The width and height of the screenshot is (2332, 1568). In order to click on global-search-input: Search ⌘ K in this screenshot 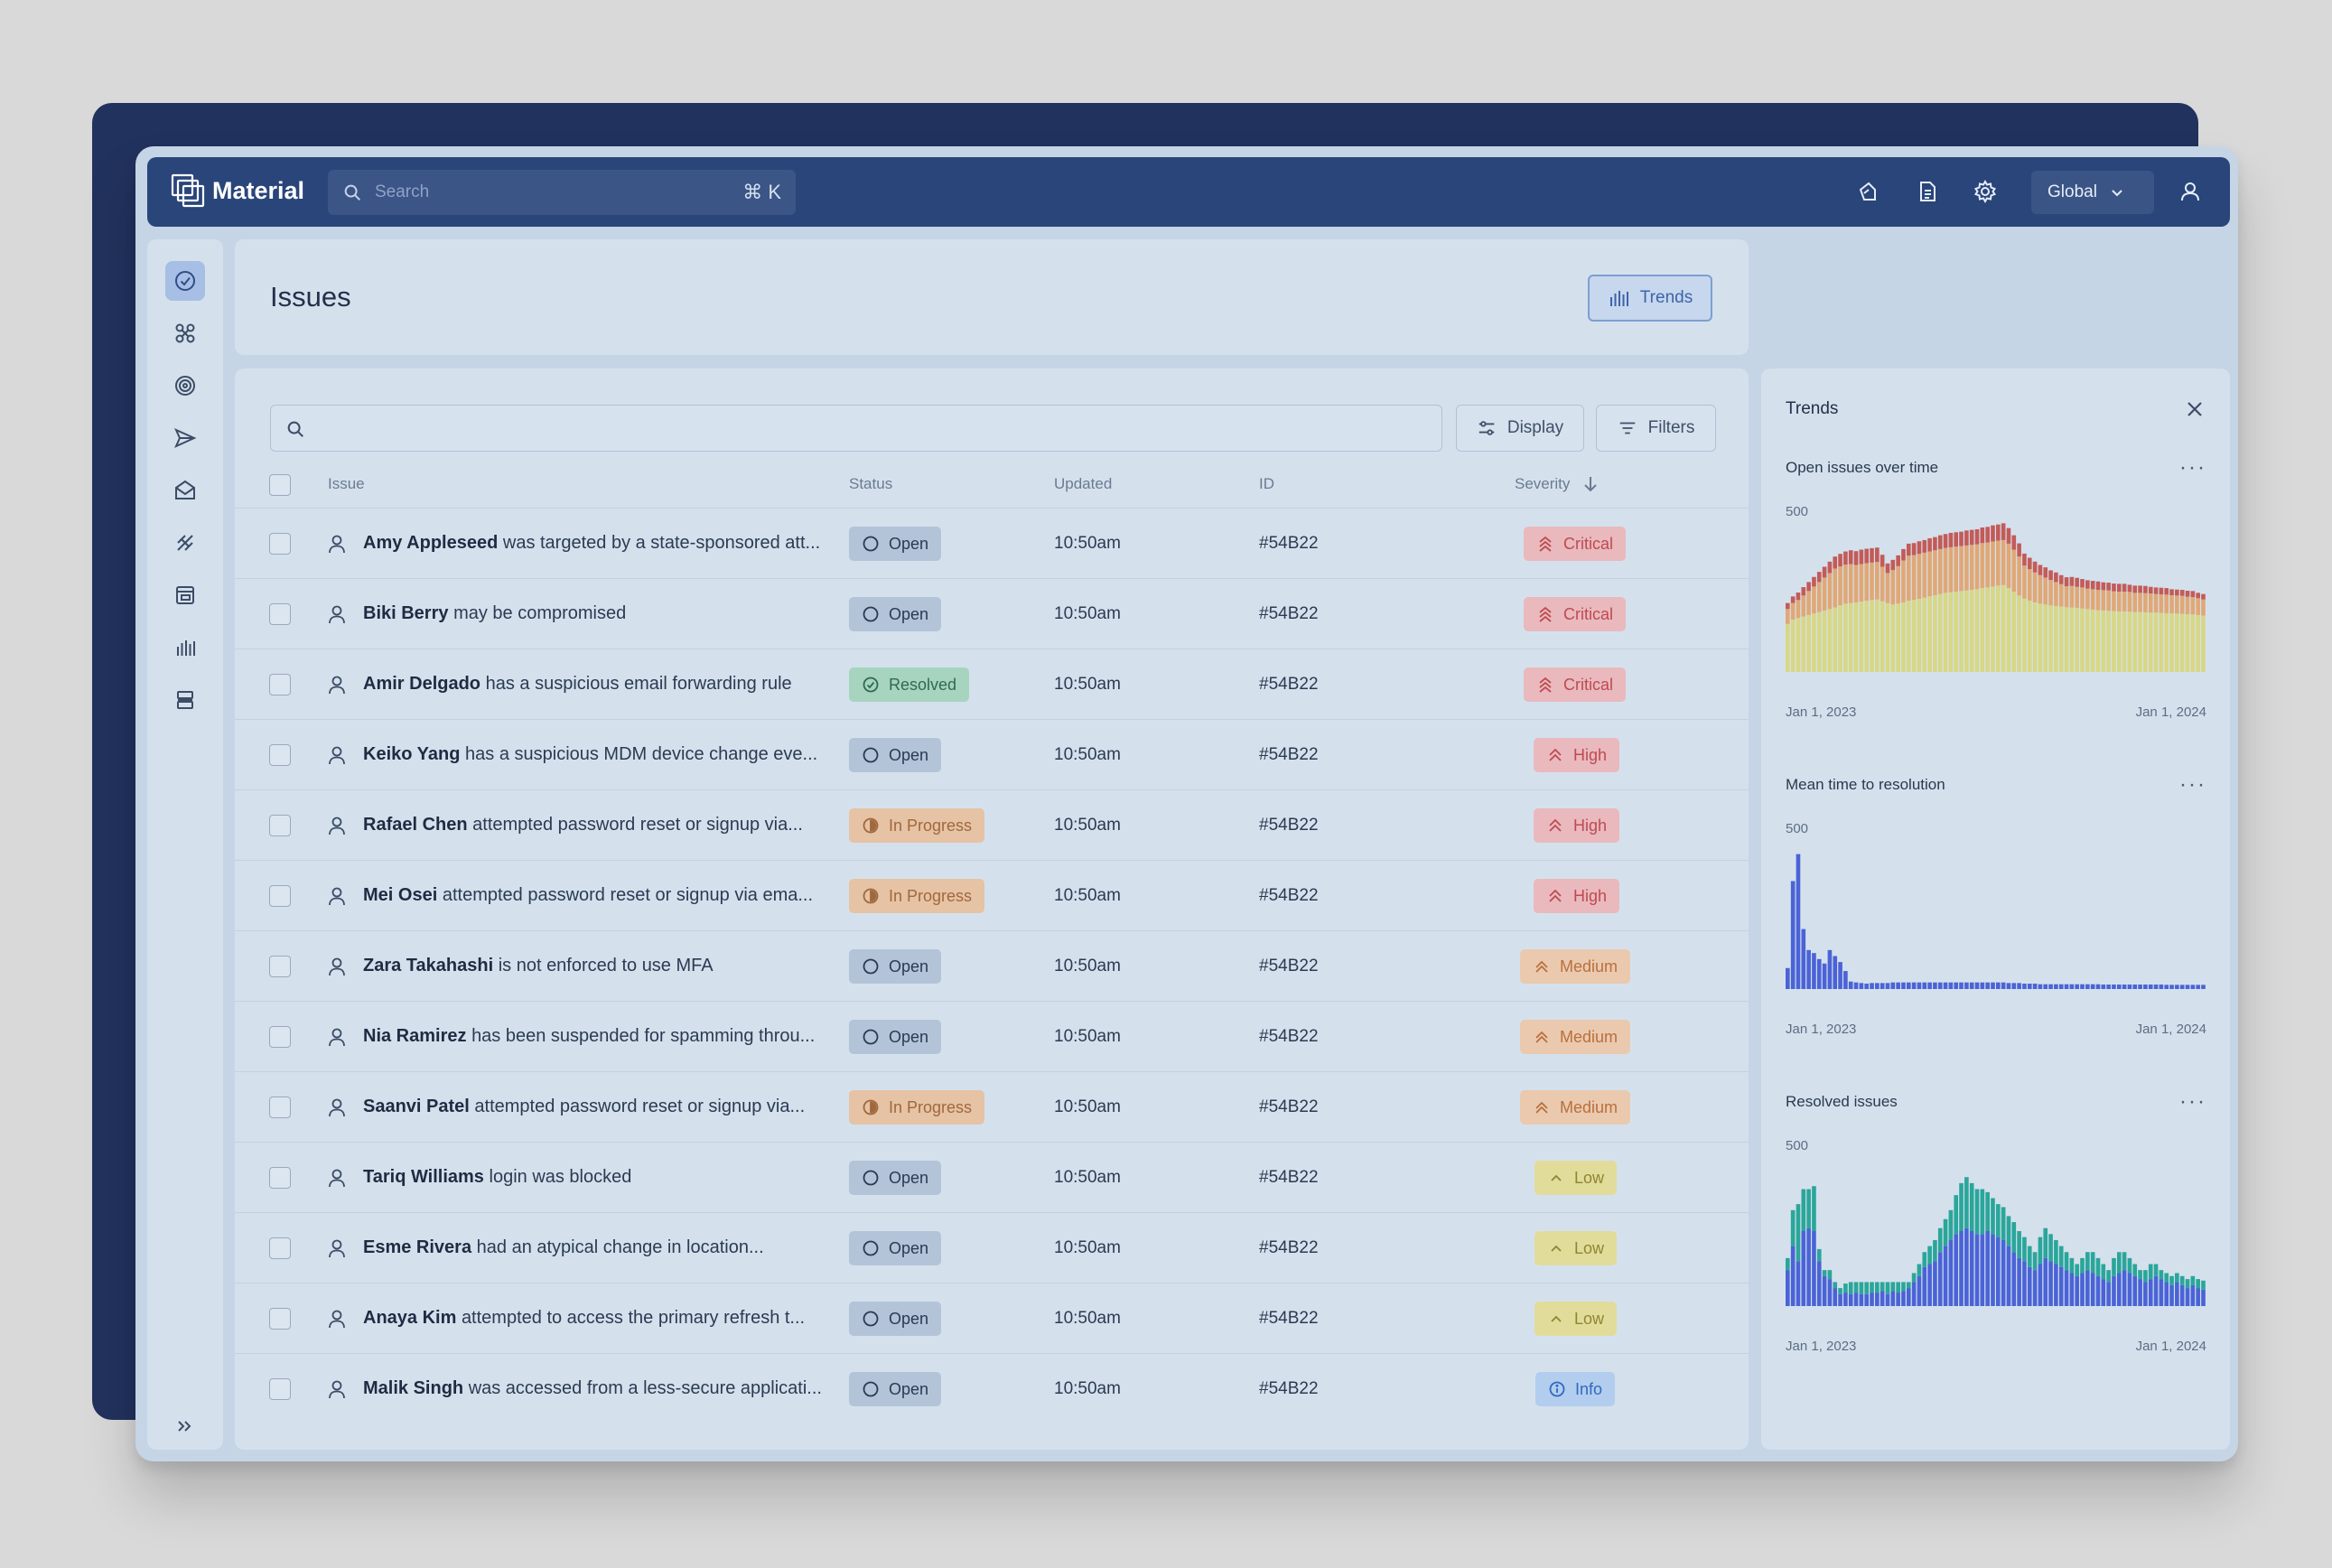, I will do `click(562, 192)`.